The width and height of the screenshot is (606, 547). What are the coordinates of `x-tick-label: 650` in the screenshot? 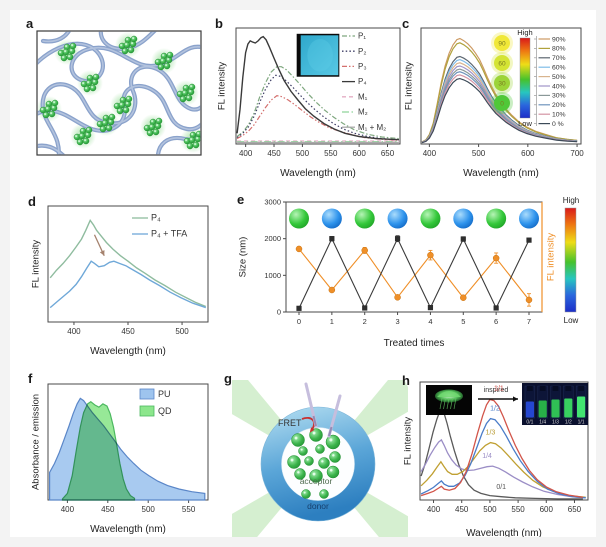 It's located at (388, 153).